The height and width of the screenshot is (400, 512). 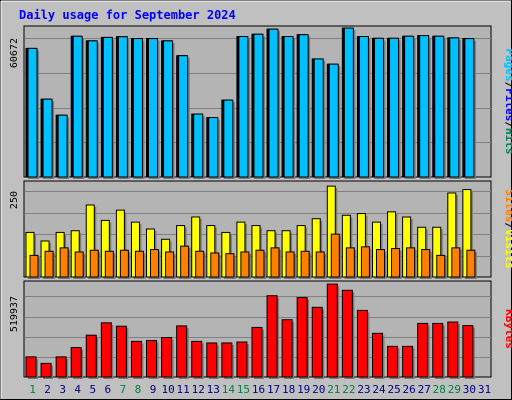 What do you see at coordinates (318, 389) in the screenshot?
I see `day-label: 20` at bounding box center [318, 389].